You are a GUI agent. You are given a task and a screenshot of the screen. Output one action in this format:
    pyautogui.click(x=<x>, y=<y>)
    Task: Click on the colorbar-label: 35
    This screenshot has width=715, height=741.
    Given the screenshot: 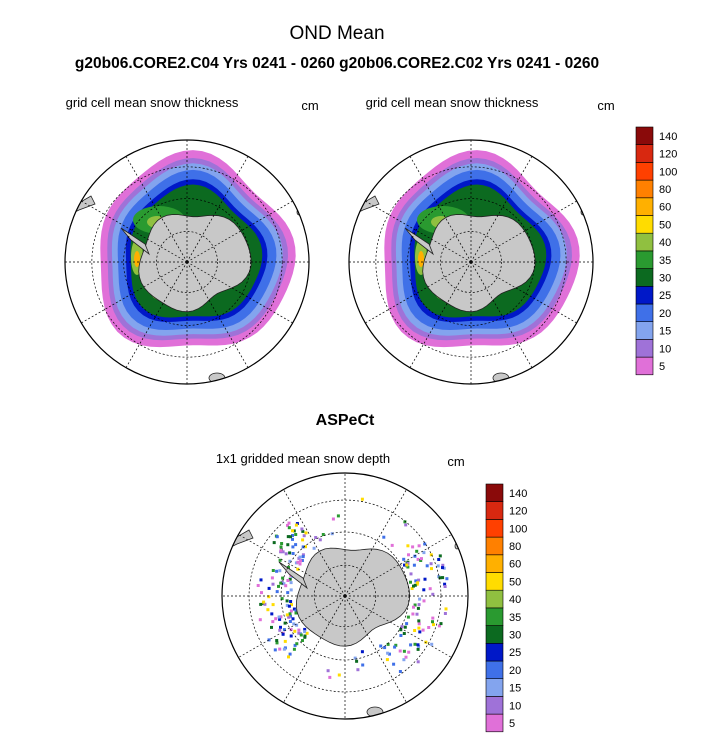 What is the action you would take?
    pyautogui.click(x=665, y=261)
    